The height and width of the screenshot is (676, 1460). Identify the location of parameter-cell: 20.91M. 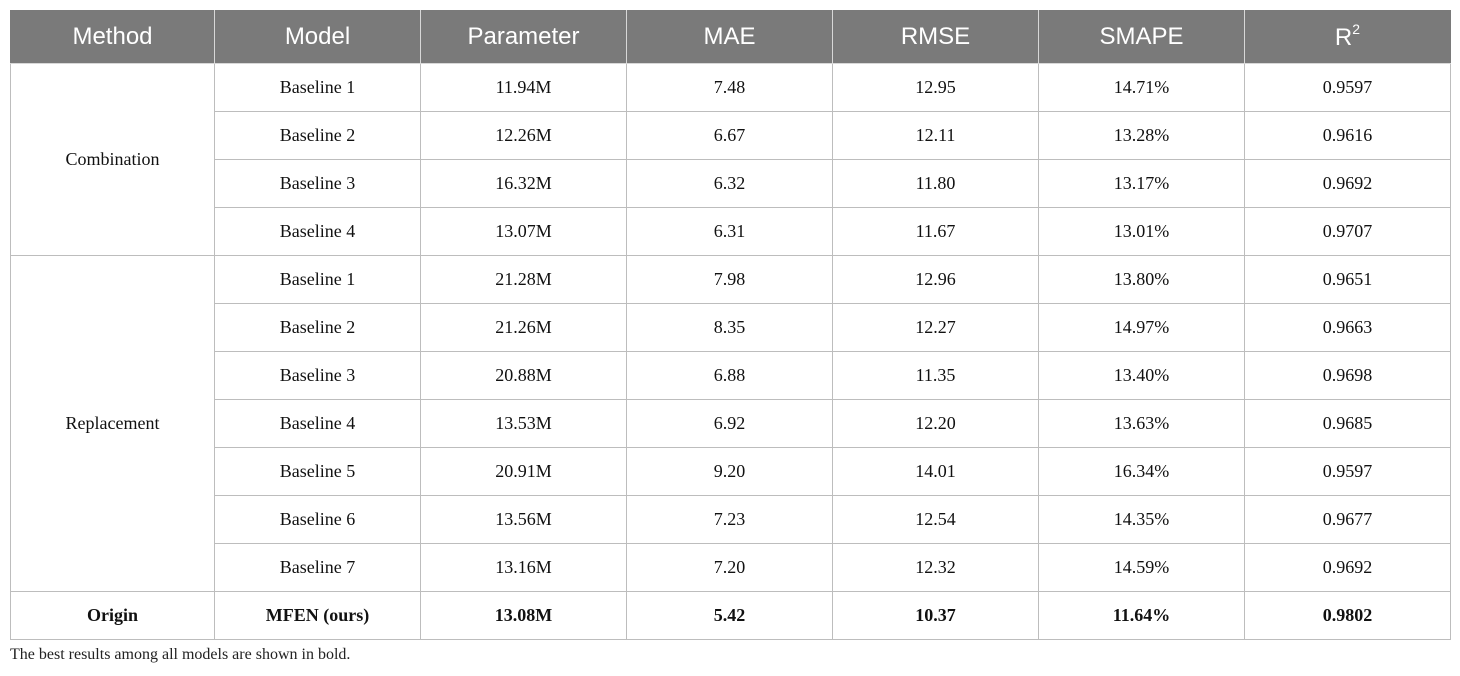
(523, 471).